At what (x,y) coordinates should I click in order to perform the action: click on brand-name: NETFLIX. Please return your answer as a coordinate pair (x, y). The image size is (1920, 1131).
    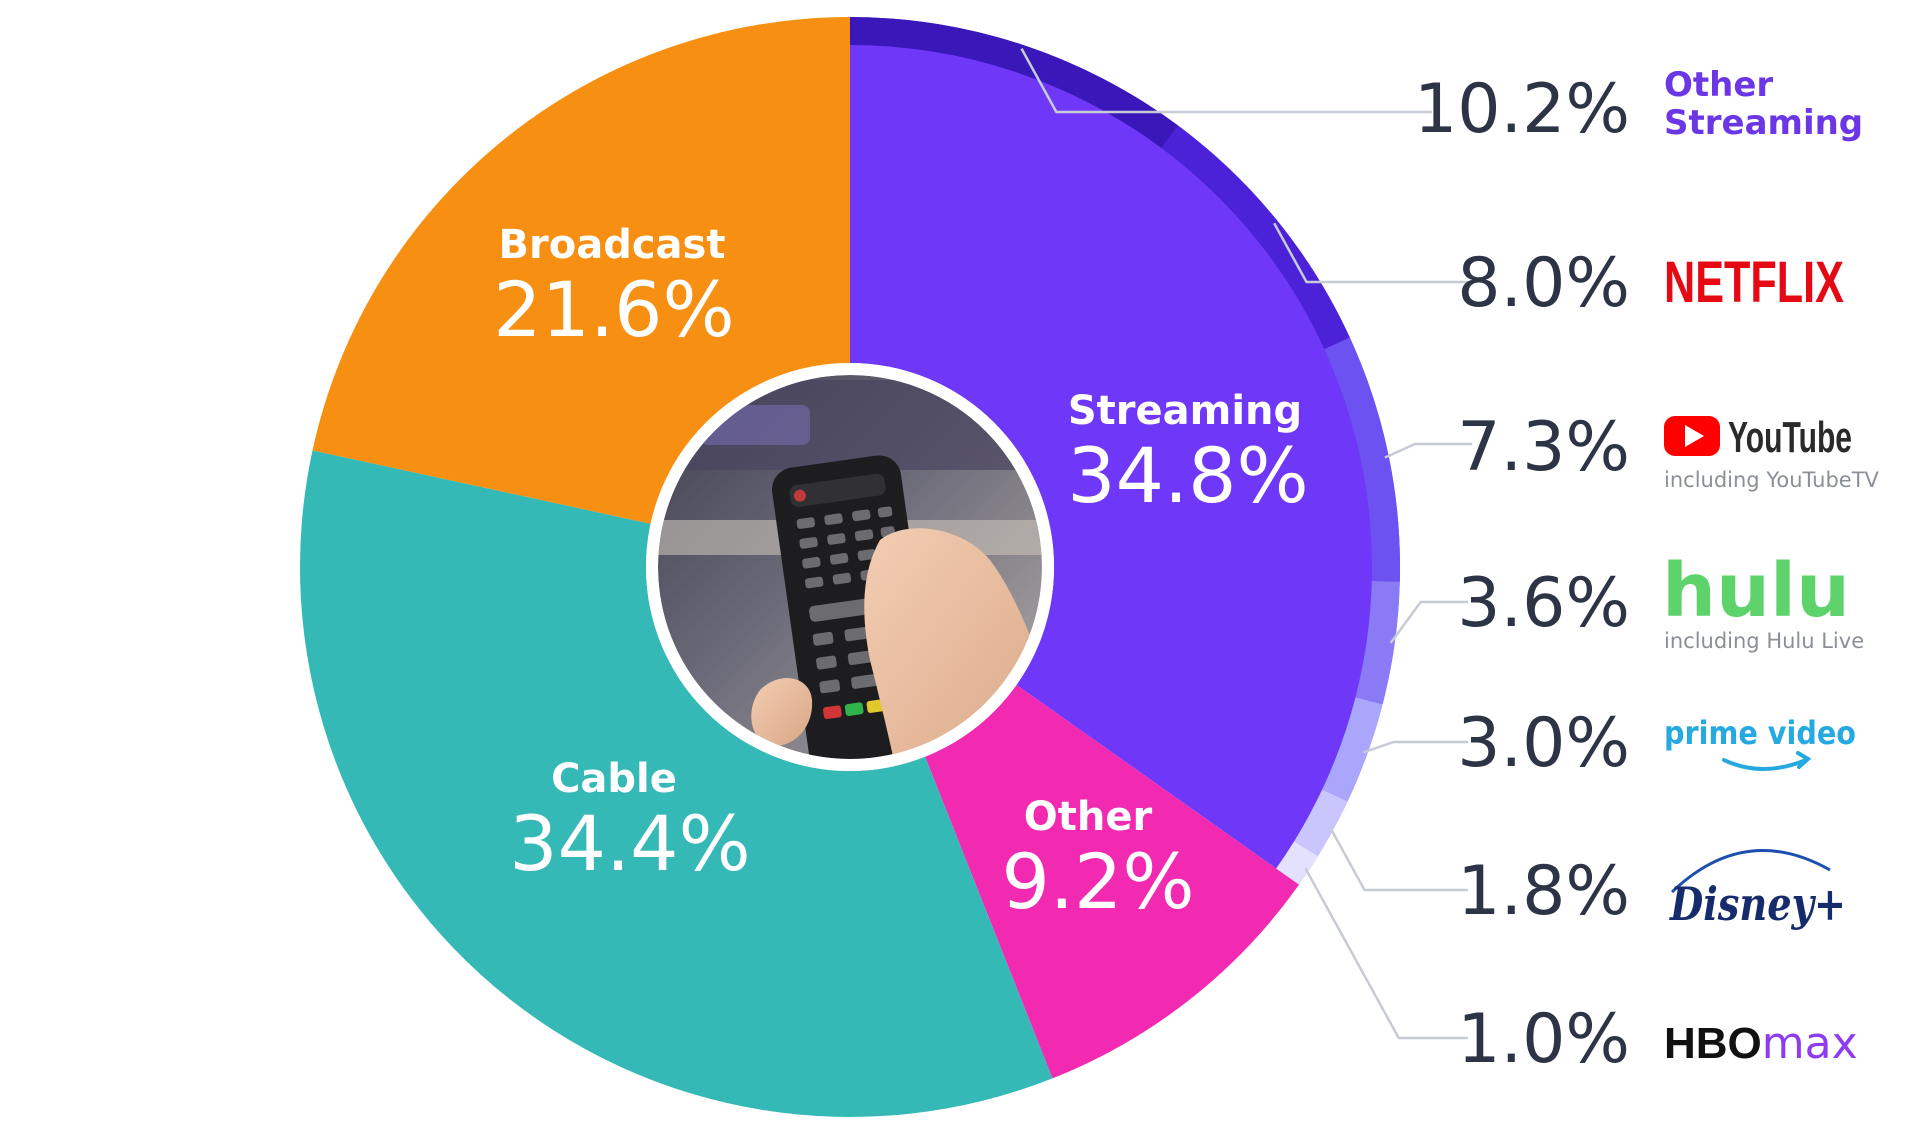
    Looking at the image, I should click on (1754, 282).